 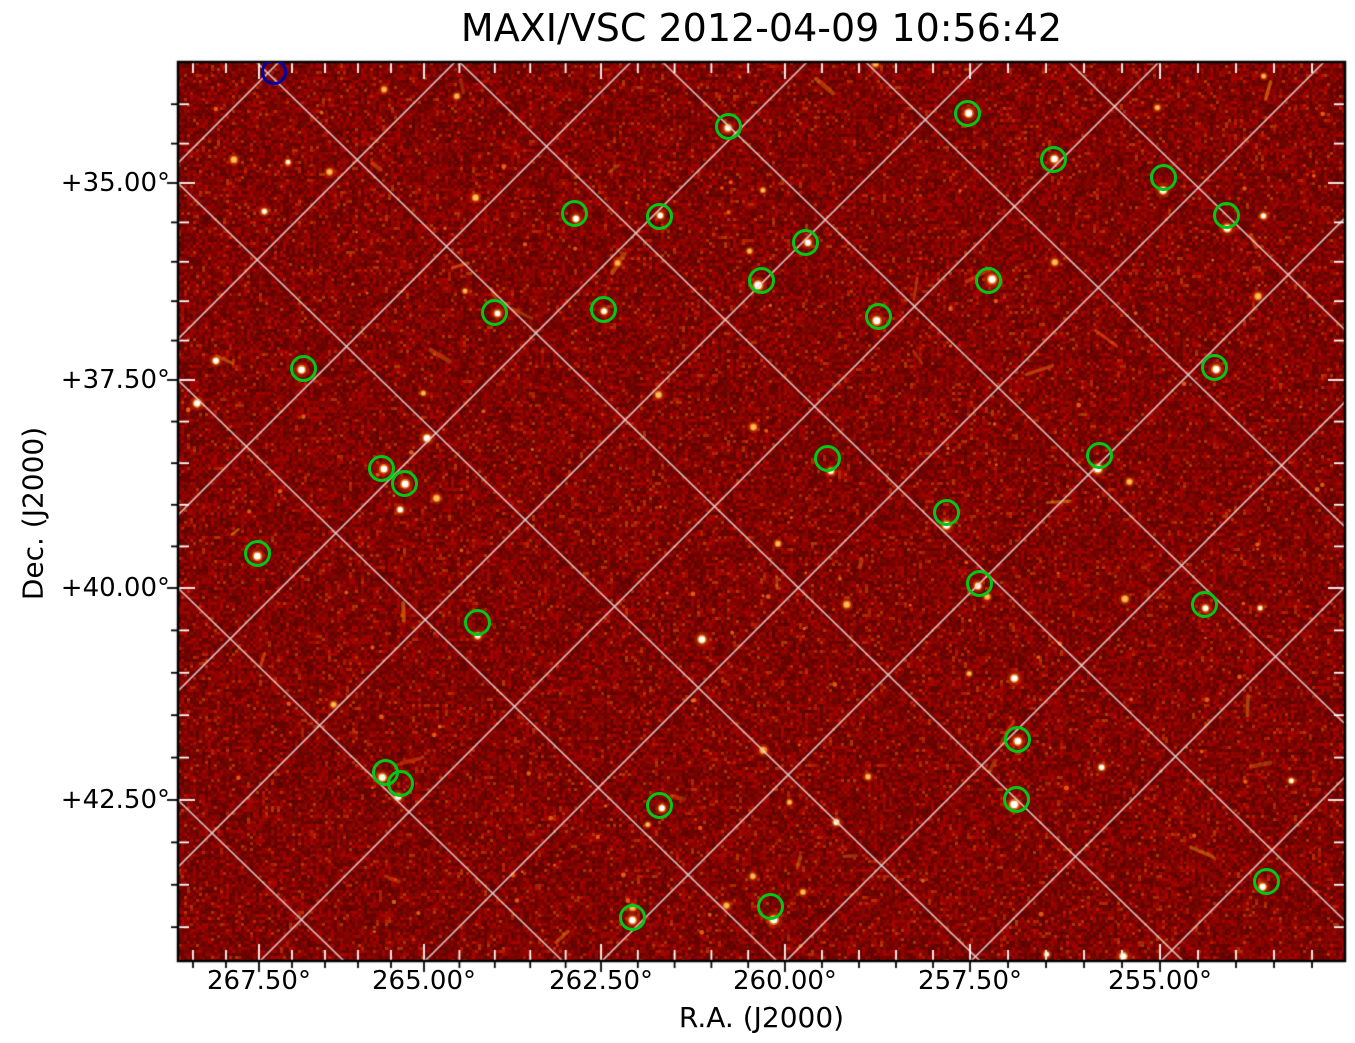 What do you see at coordinates (1160, 981) in the screenshot?
I see `x-tick-label: 255.00°` at bounding box center [1160, 981].